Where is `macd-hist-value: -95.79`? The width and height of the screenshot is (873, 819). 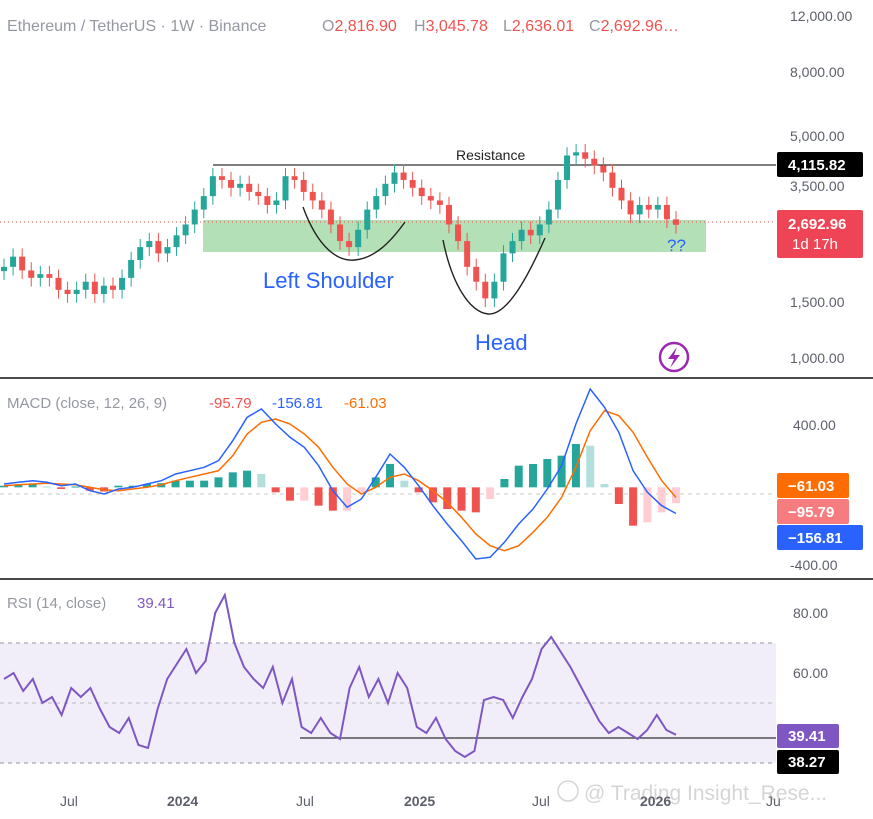
macd-hist-value: -95.79 is located at coordinates (230, 403).